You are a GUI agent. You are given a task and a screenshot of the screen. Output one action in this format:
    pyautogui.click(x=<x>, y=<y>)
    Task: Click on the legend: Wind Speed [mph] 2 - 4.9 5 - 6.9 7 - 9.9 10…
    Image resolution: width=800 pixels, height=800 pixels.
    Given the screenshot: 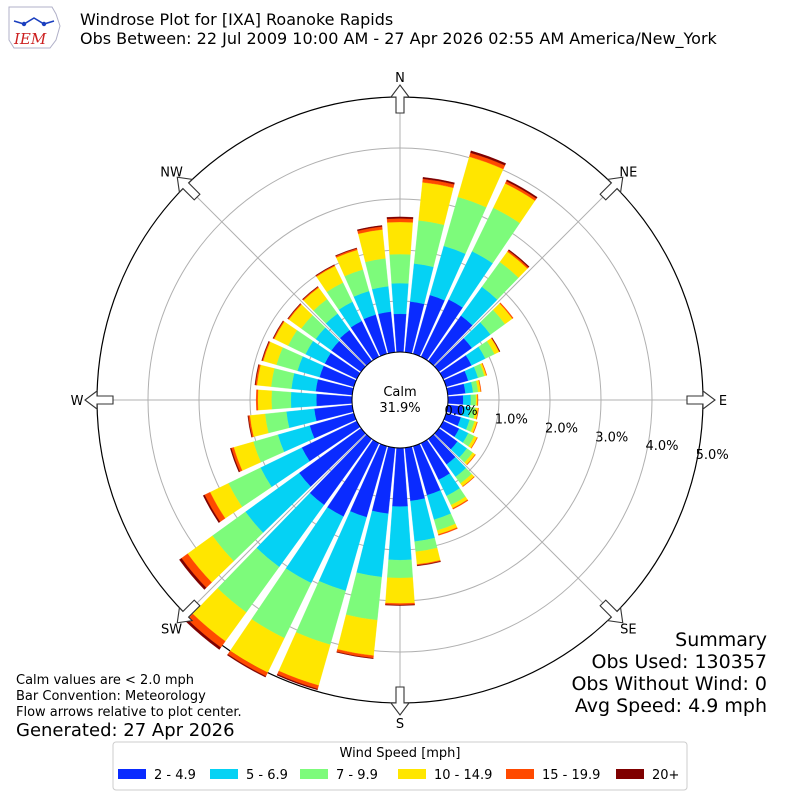 What is the action you would take?
    pyautogui.click(x=400, y=766)
    